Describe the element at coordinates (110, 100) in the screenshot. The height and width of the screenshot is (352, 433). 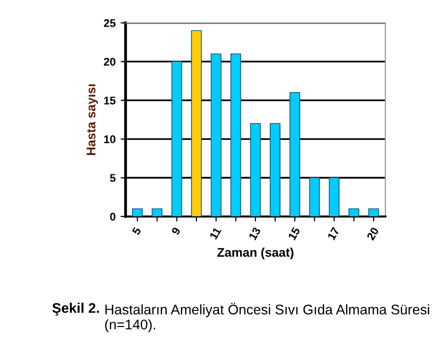
I see `y-tick-label: 15` at that location.